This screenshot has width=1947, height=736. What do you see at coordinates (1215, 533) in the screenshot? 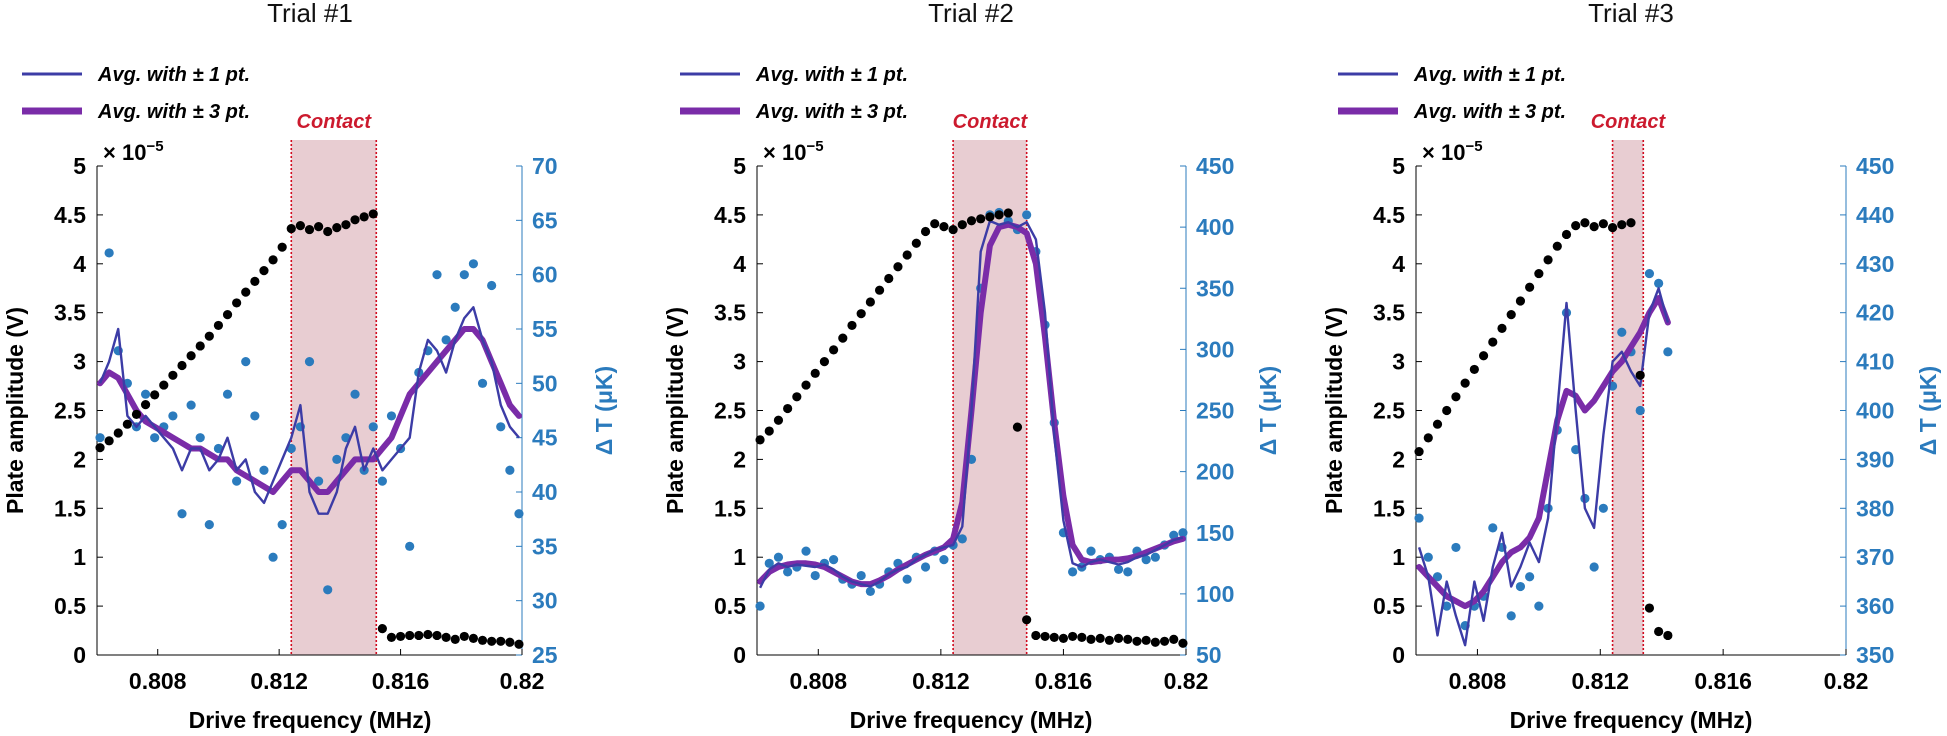
I see `y-tick-label-right: 150` at bounding box center [1215, 533].